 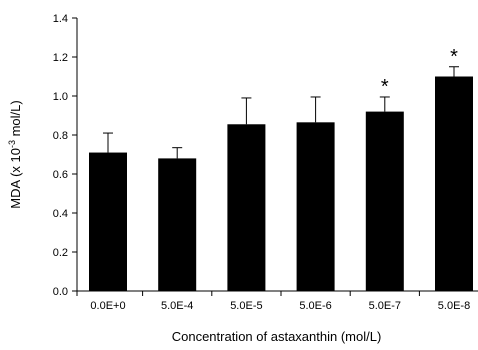 I want to click on x-tick-label: 5.0E-4, so click(x=177, y=306).